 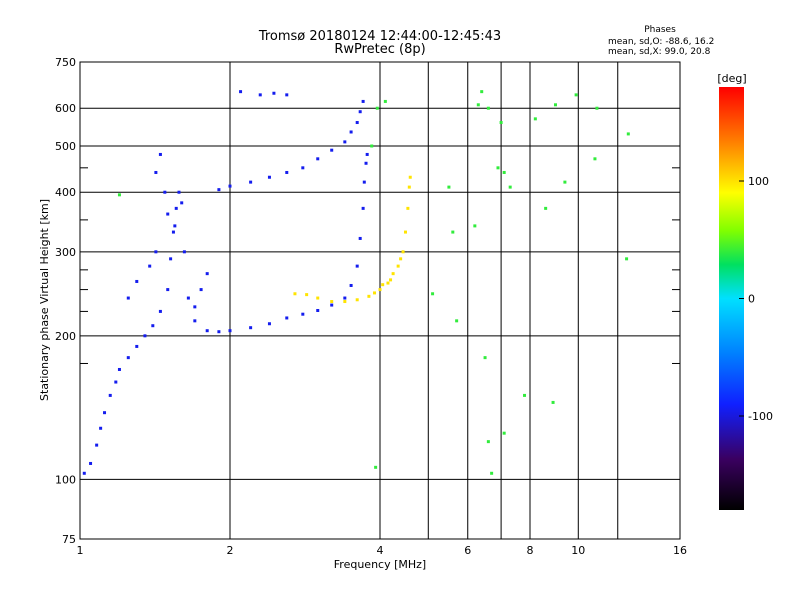 I want to click on x-tick-label: 8, so click(x=530, y=550).